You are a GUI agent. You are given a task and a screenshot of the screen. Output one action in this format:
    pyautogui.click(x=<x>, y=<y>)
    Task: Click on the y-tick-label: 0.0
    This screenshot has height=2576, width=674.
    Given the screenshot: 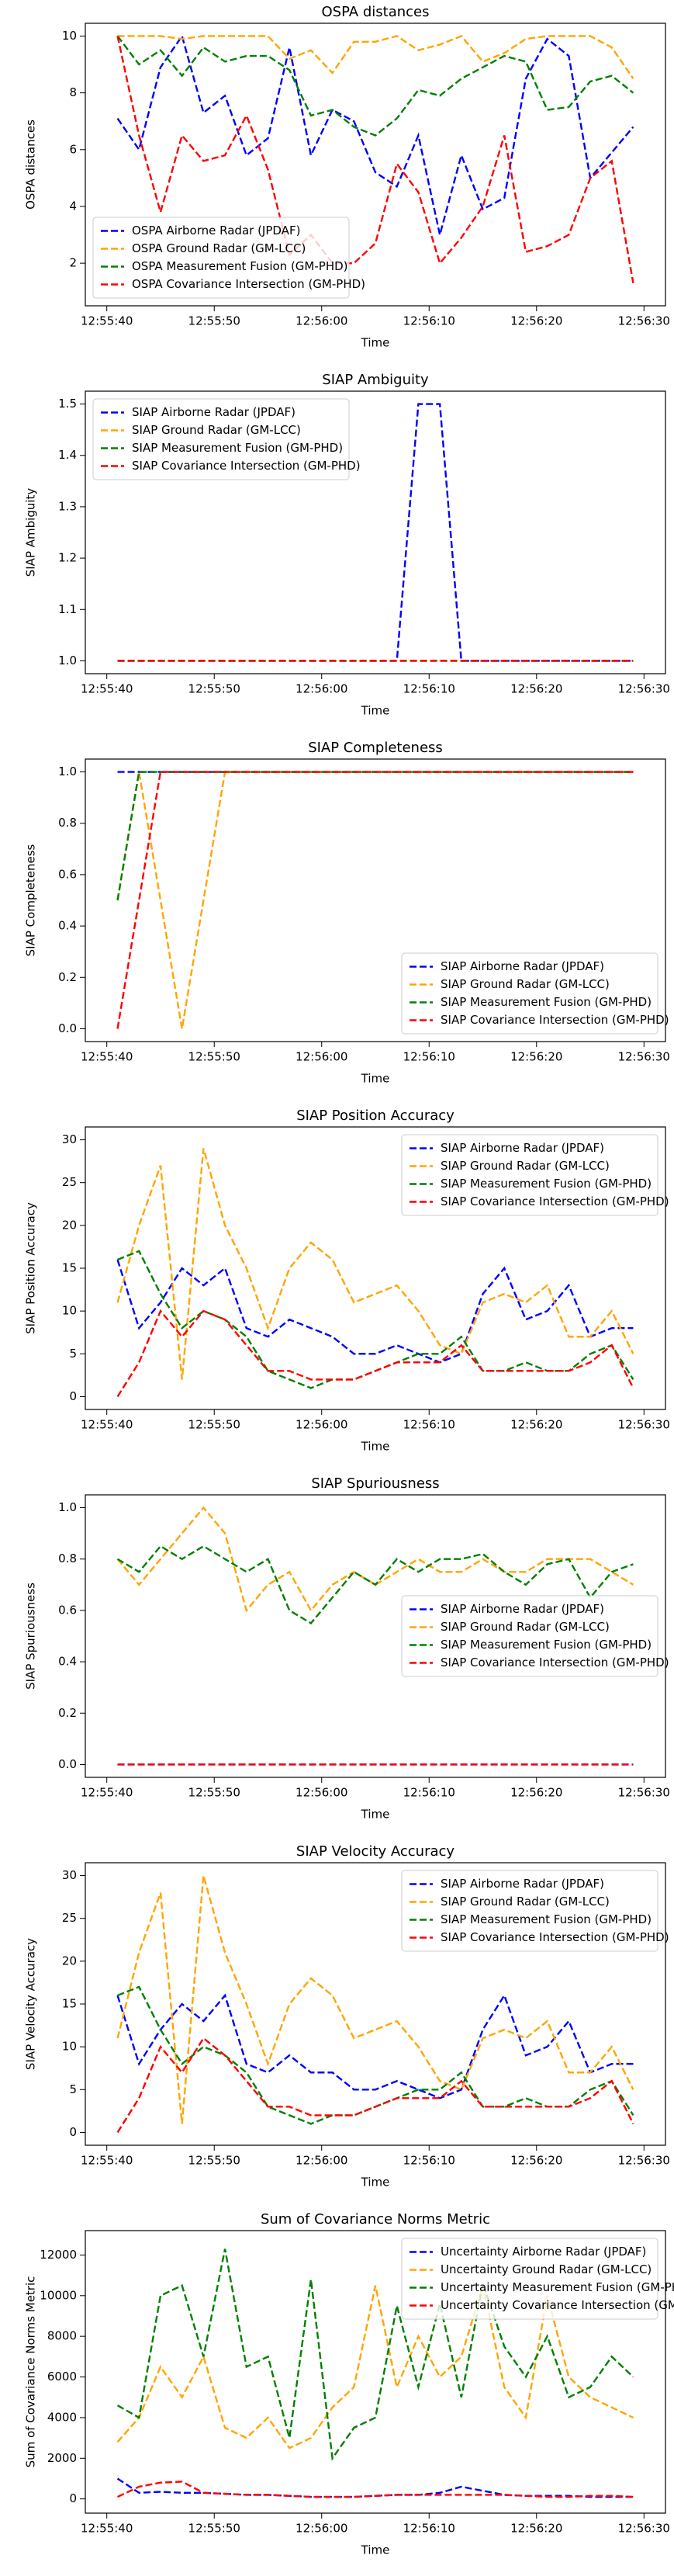 What is the action you would take?
    pyautogui.click(x=67, y=1028)
    